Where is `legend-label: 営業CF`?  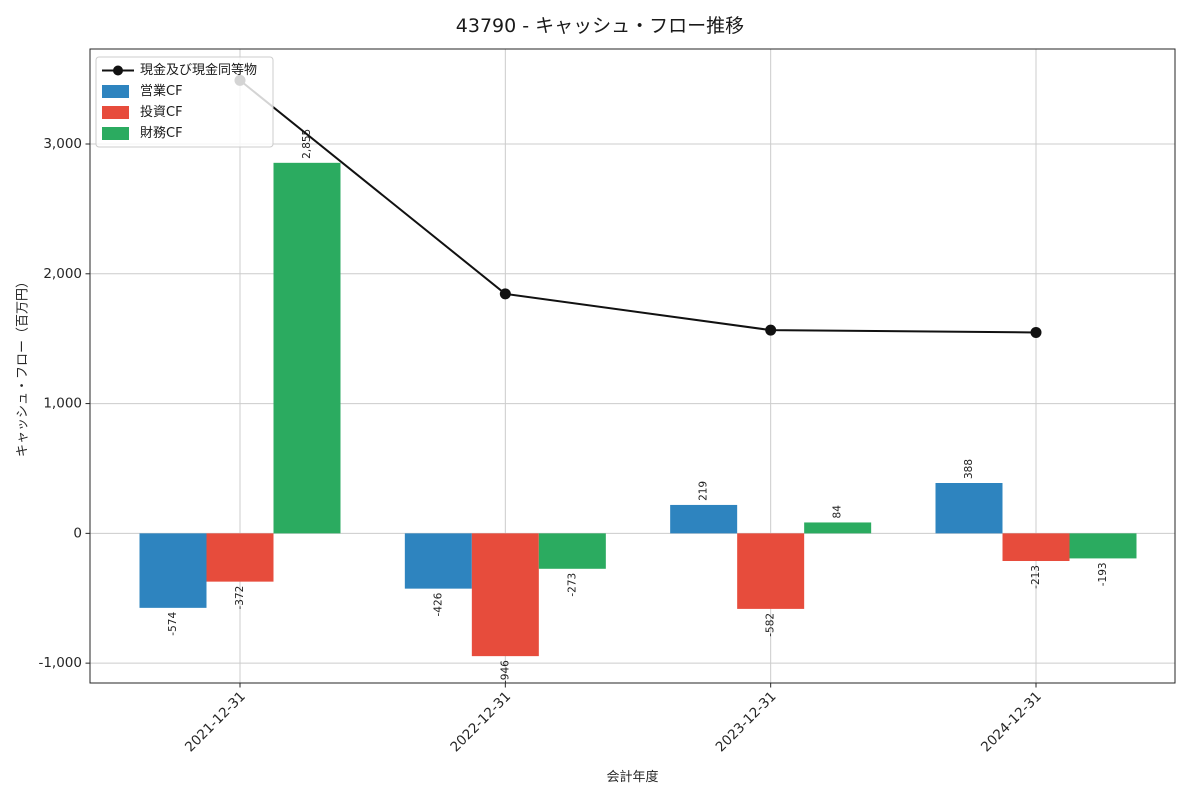
legend-label: 営業CF is located at coordinates (161, 91).